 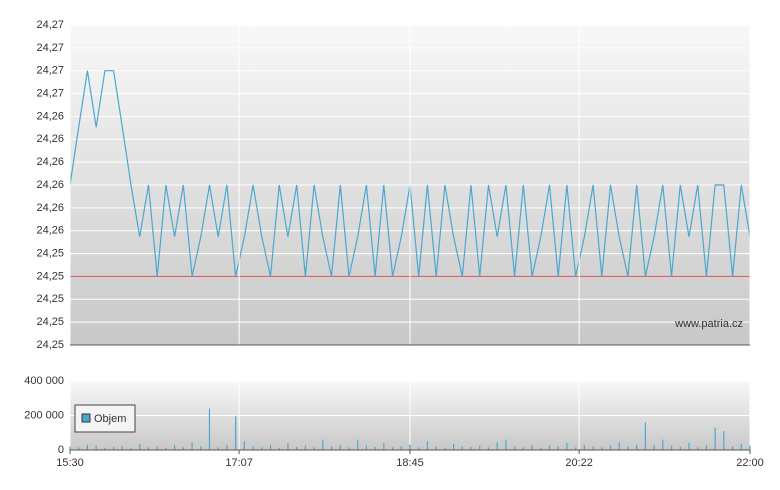 I want to click on x-tick-label: 22:00, so click(x=750, y=463).